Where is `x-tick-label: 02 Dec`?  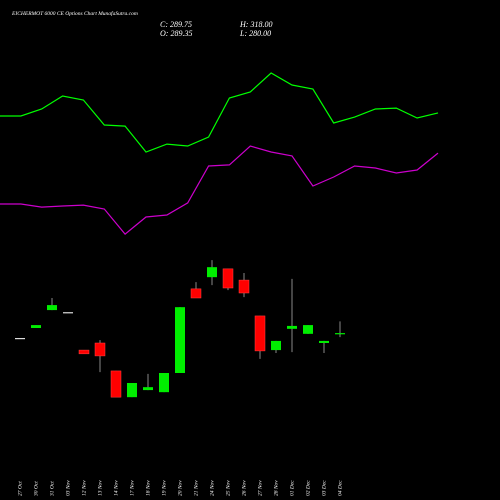
x-tick-label: 02 Dec is located at coordinates (308, 488).